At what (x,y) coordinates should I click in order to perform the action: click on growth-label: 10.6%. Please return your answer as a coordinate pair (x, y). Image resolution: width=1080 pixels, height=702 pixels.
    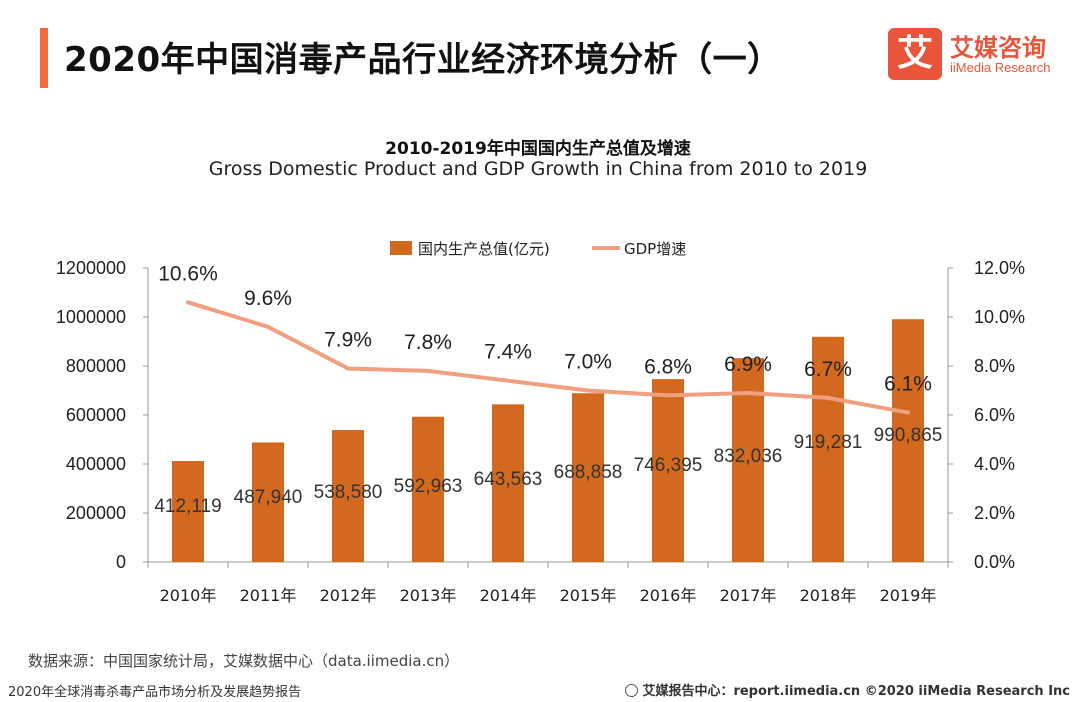
    Looking at the image, I should click on (188, 273).